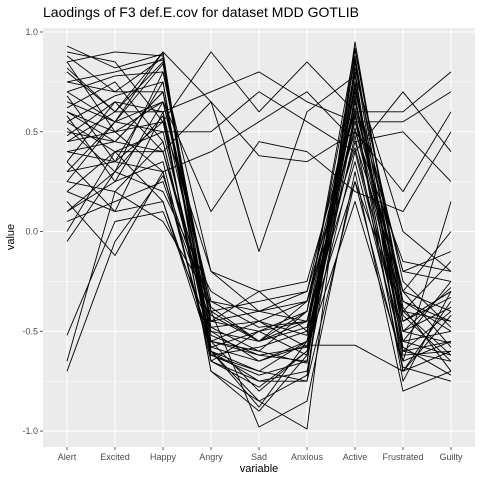  What do you see at coordinates (31, 32) in the screenshot?
I see `y-tick-label: 1.0` at bounding box center [31, 32].